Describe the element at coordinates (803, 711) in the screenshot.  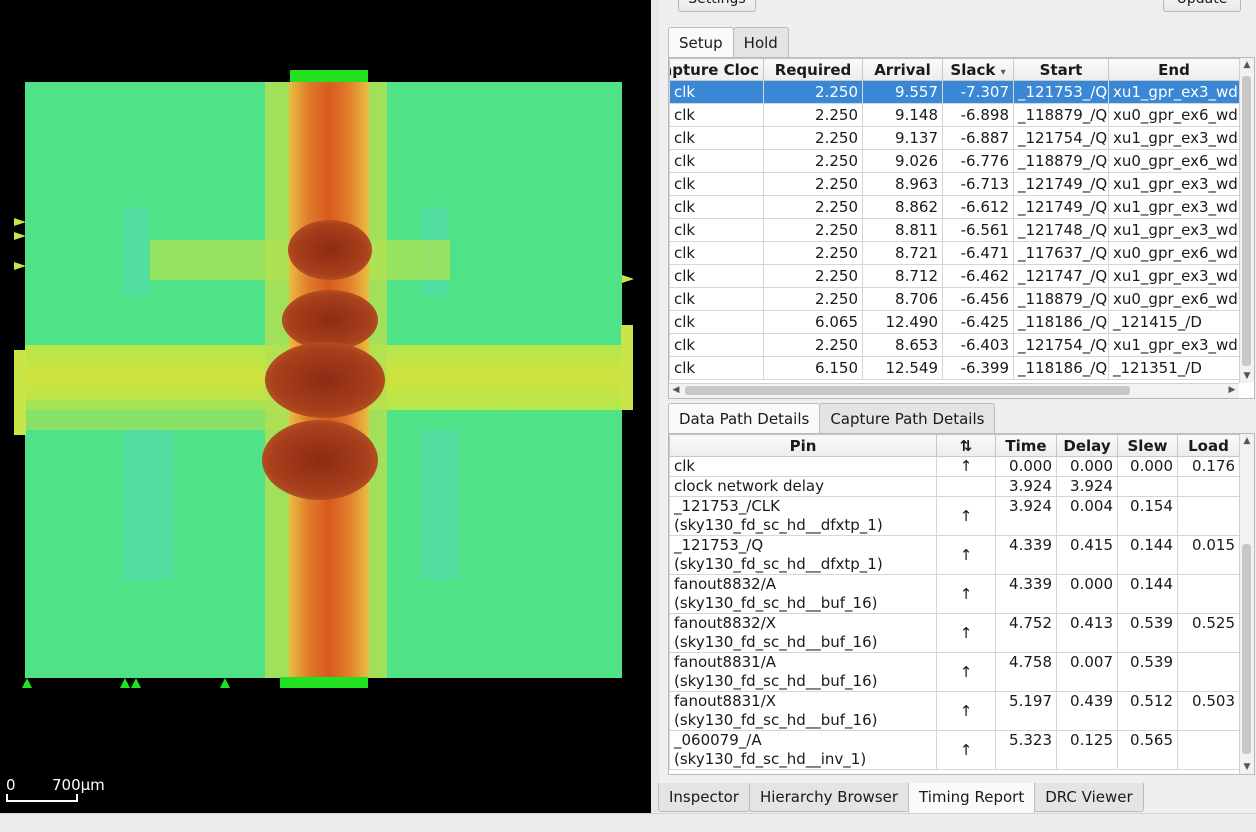
I see `cell-pin: fanout8831/X (sky130_fd_sc_hd__buf_16)` at that location.